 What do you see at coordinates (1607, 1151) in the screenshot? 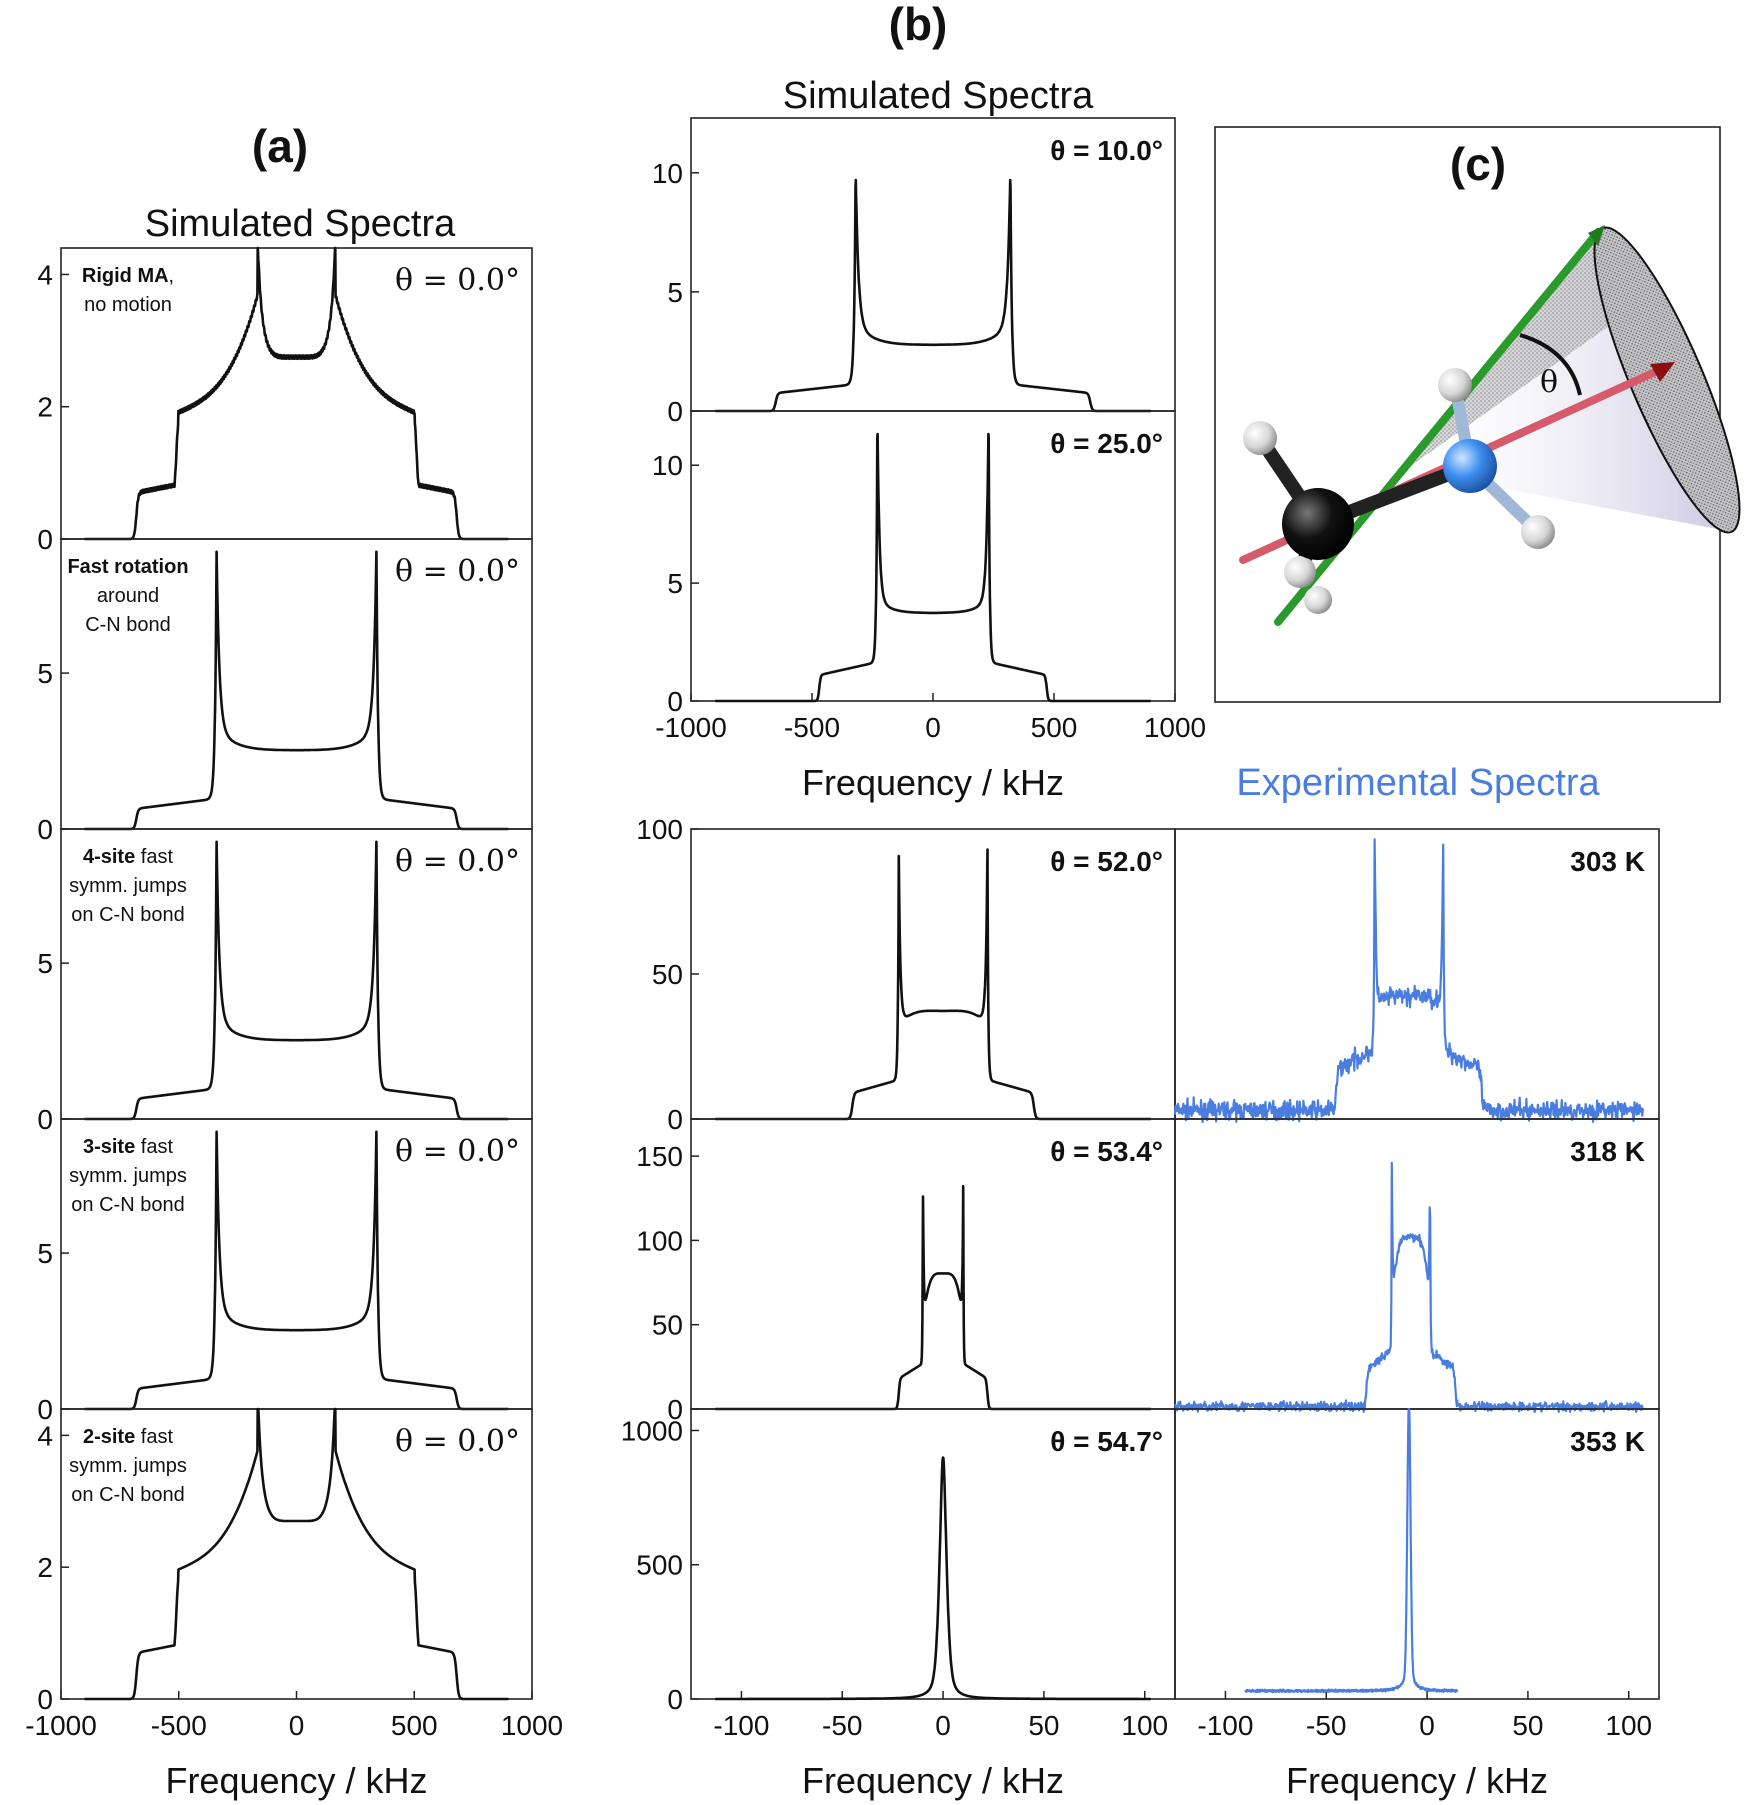
I see `temperature-label: 318 K` at bounding box center [1607, 1151].